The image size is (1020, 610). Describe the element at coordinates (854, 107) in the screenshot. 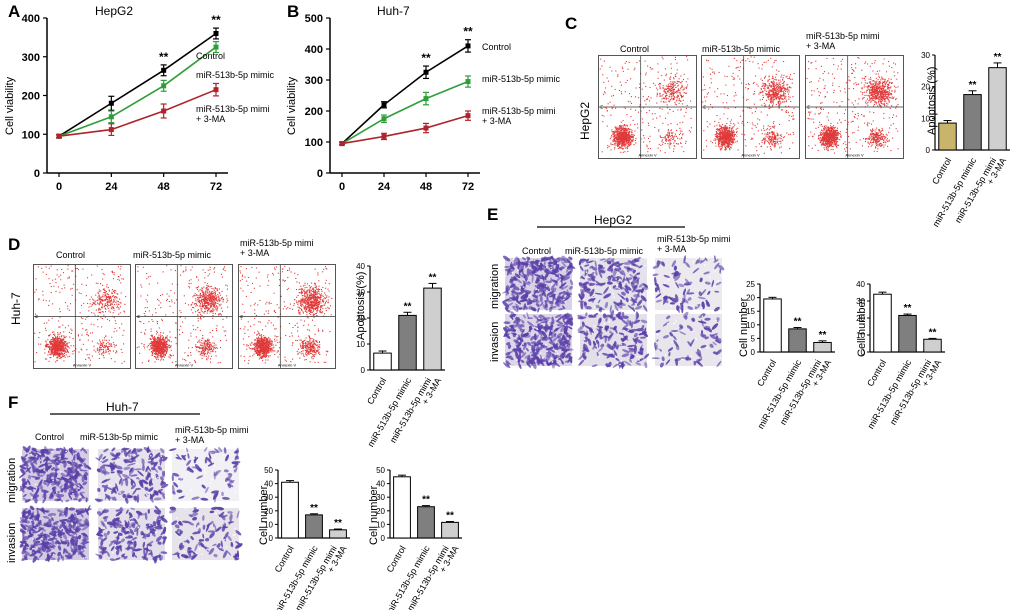

I see `flow-plot-c-3ma: Annexin V PI` at that location.